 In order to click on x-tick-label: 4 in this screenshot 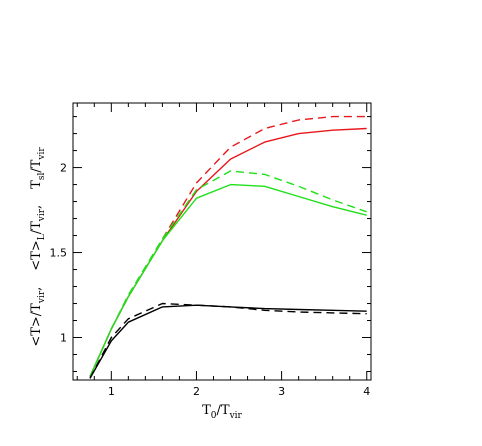, I will do `click(366, 391)`.